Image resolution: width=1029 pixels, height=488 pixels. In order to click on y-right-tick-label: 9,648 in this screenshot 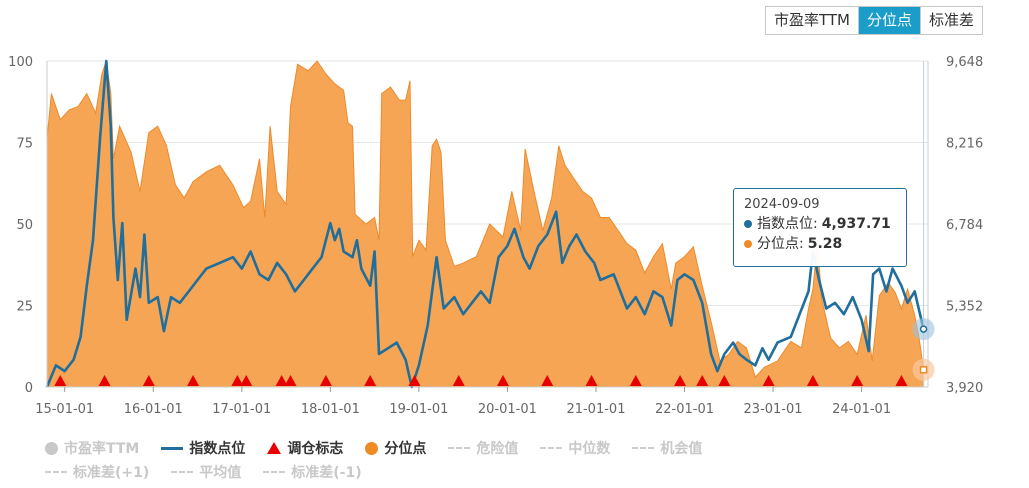, I will do `click(964, 62)`.